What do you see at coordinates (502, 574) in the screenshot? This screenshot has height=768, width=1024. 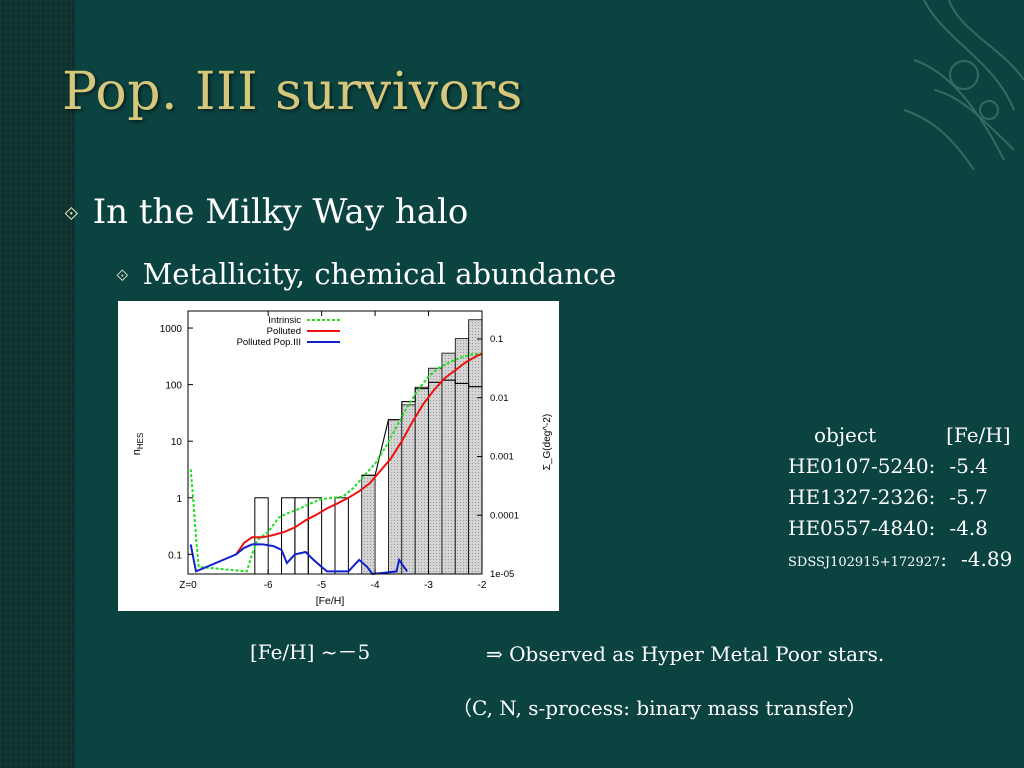 I see `y2-tick-label: 1e-05` at bounding box center [502, 574].